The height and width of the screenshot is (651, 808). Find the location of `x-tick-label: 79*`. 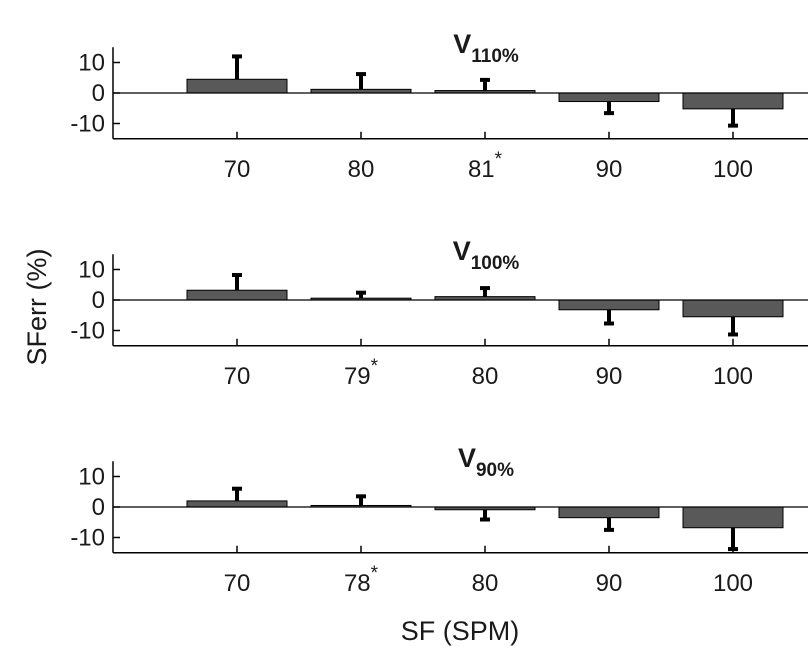

x-tick-label: 79* is located at coordinates (361, 373).